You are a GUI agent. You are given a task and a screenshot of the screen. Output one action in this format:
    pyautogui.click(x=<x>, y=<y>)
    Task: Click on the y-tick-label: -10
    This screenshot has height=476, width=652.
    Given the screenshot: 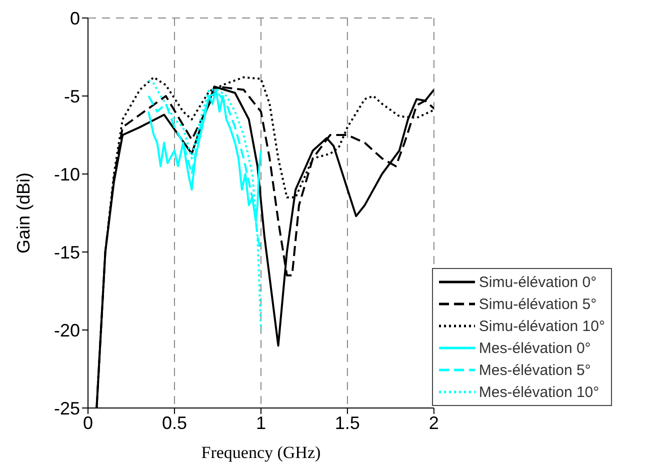 What is the action you would take?
    pyautogui.click(x=67, y=174)
    